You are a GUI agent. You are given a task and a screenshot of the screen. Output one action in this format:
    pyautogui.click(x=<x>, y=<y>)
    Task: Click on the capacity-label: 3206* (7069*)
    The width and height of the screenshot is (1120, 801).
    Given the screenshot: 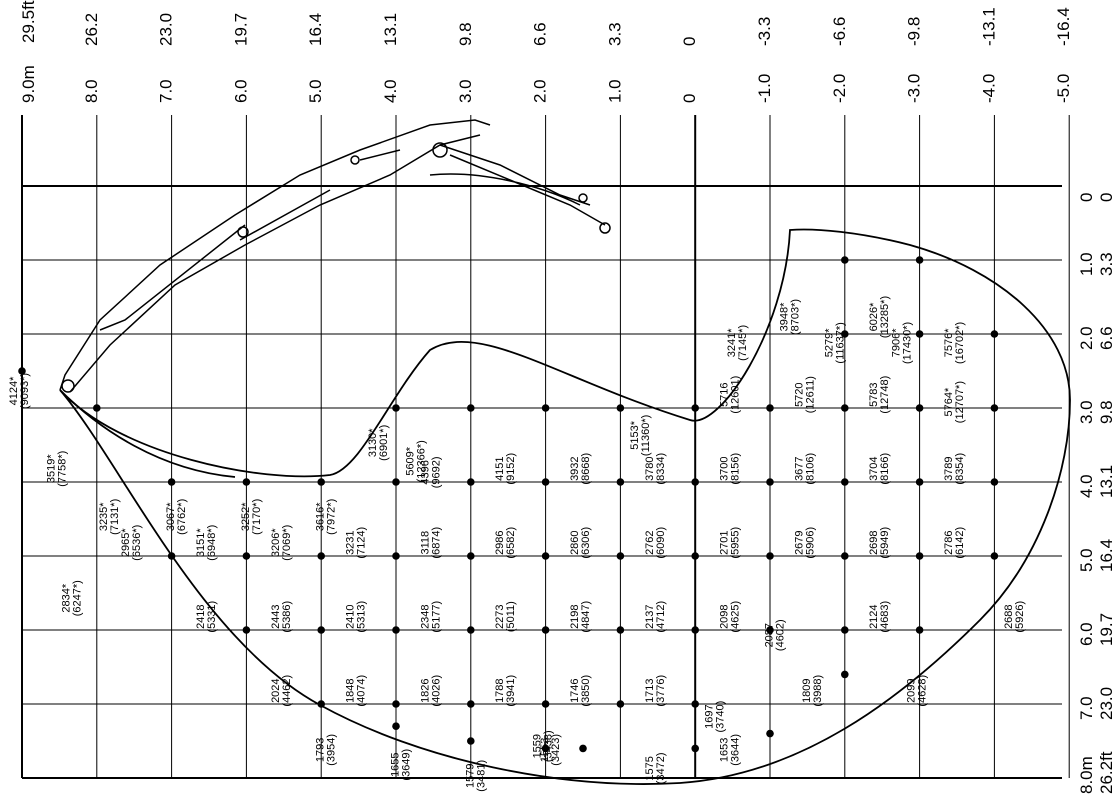 What is the action you would take?
    pyautogui.click(x=281, y=543)
    